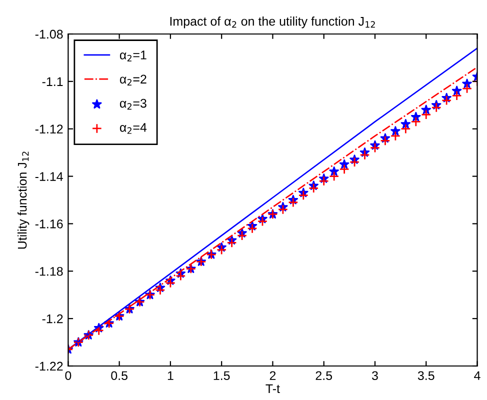  What do you see at coordinates (426, 375) in the screenshot?
I see `x-tick-label: 3.5` at bounding box center [426, 375].